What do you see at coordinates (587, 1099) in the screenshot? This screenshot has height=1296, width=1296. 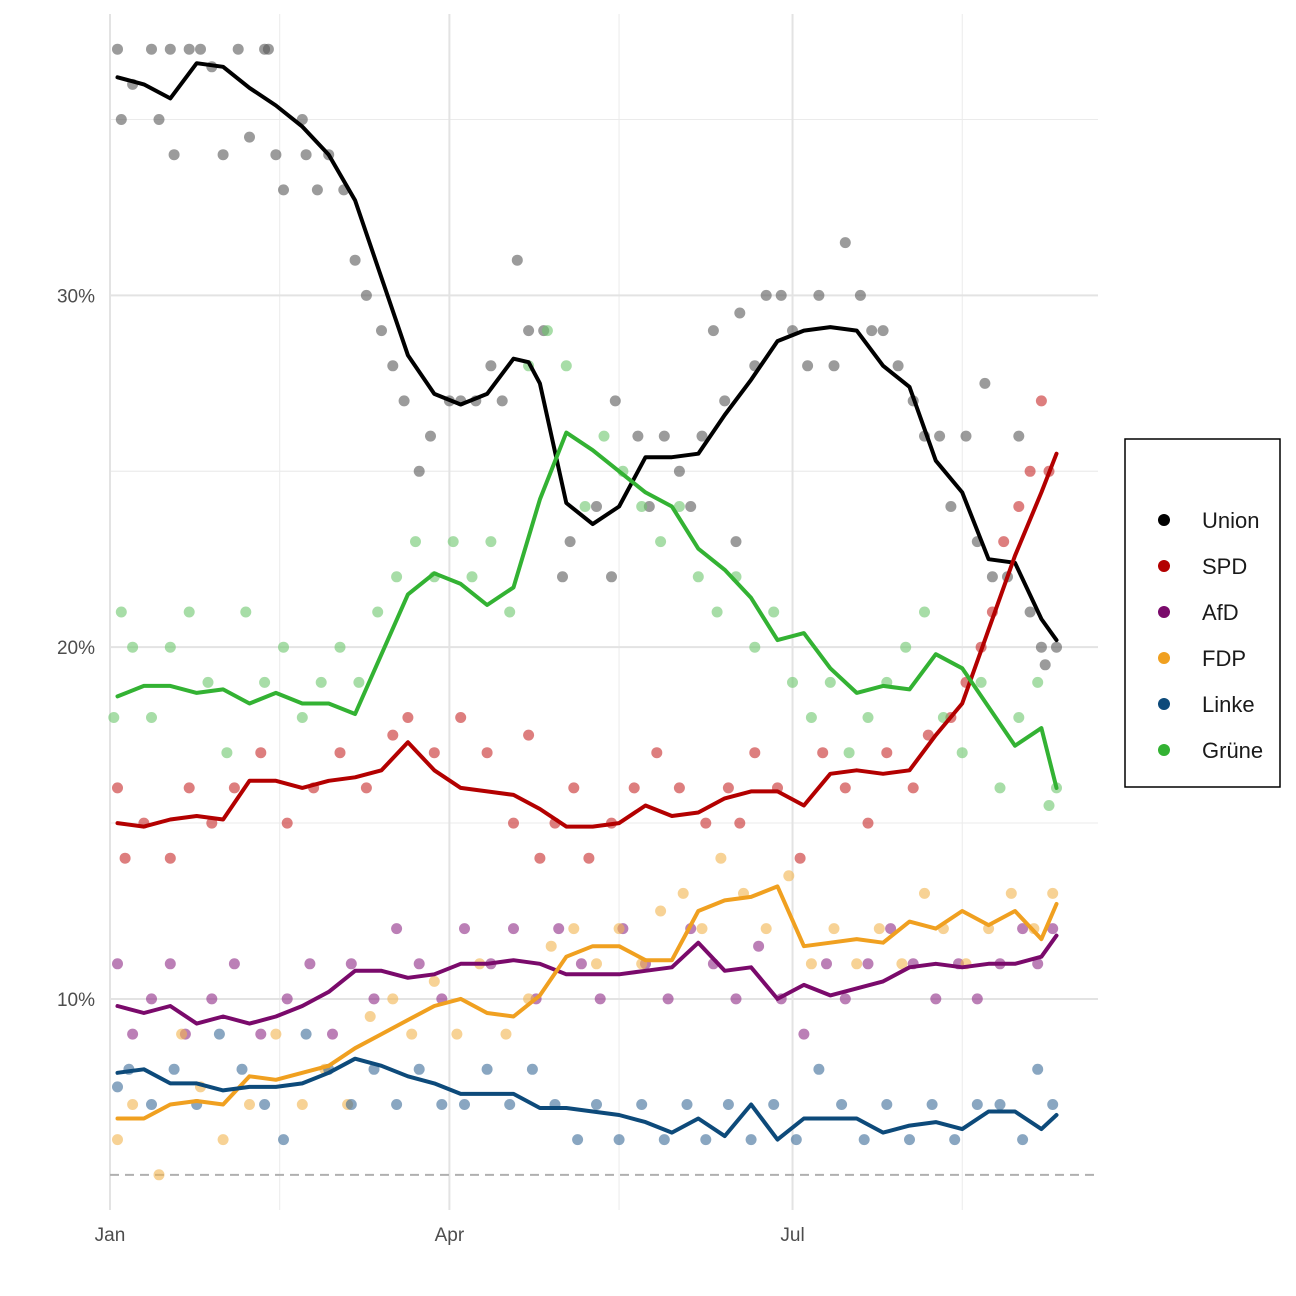 I see `trend-line-linke` at bounding box center [587, 1099].